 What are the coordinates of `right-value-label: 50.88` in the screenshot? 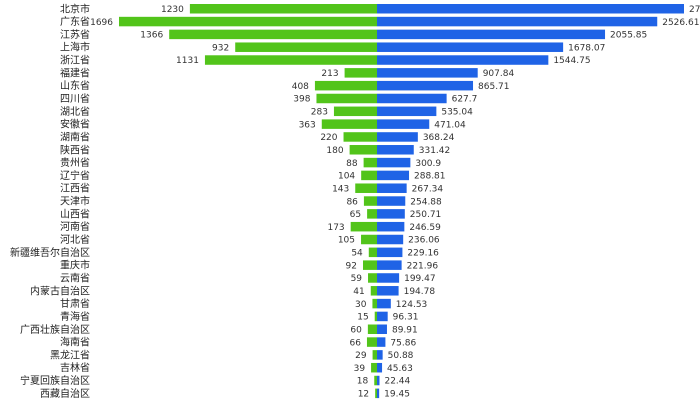 It's located at (401, 356).